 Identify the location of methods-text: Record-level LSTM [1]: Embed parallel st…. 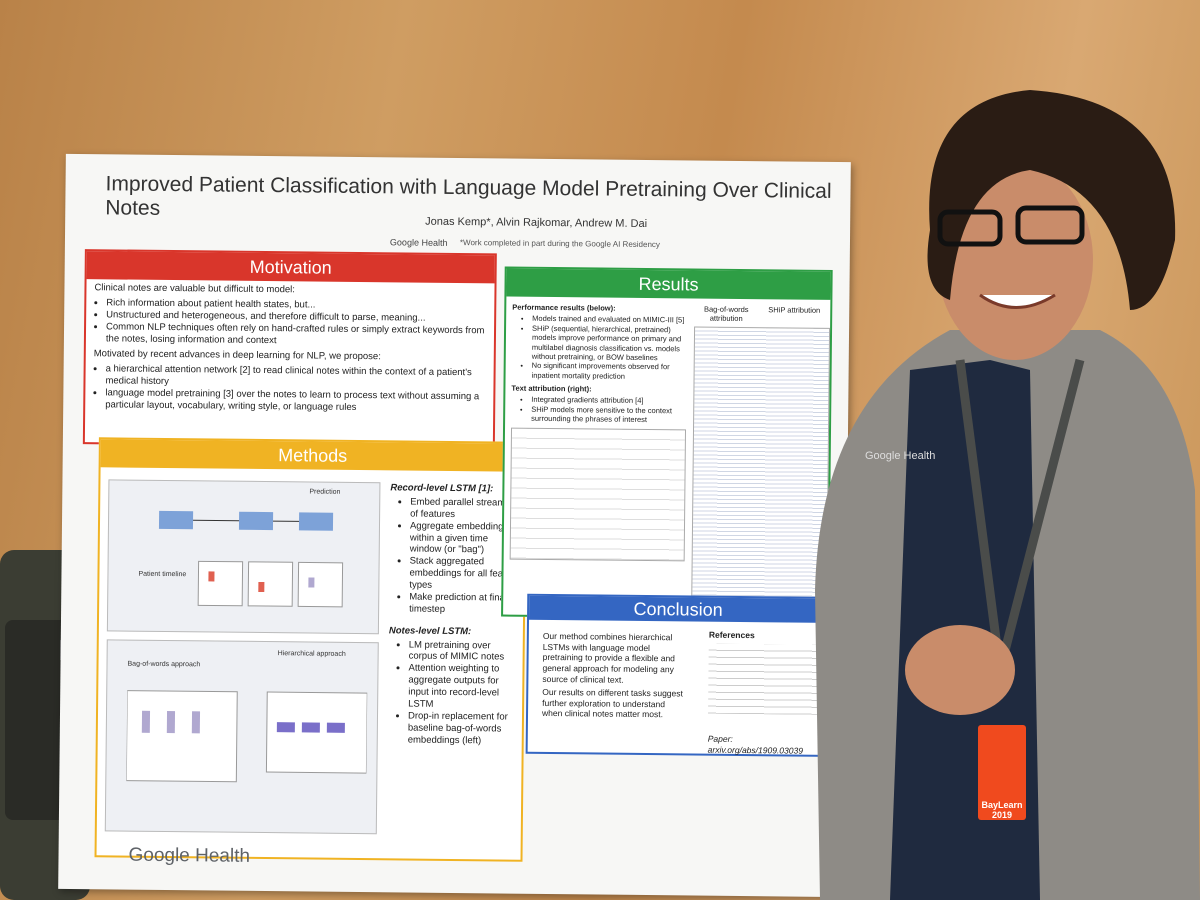
(454, 616).